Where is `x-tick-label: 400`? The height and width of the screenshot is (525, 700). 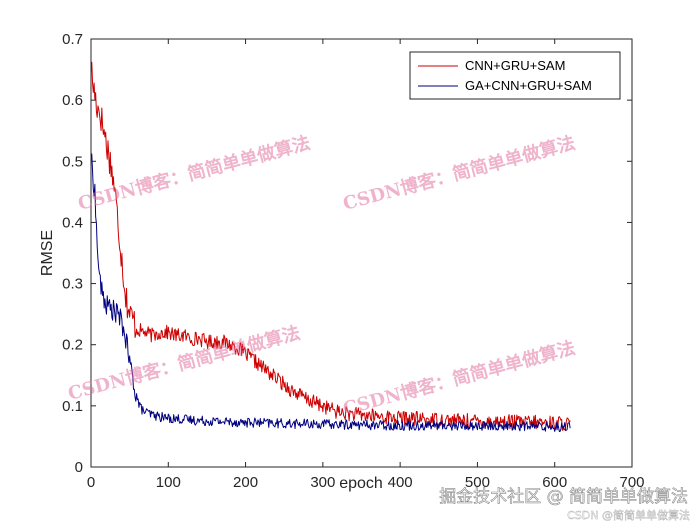
x-tick-label: 400 is located at coordinates (400, 482).